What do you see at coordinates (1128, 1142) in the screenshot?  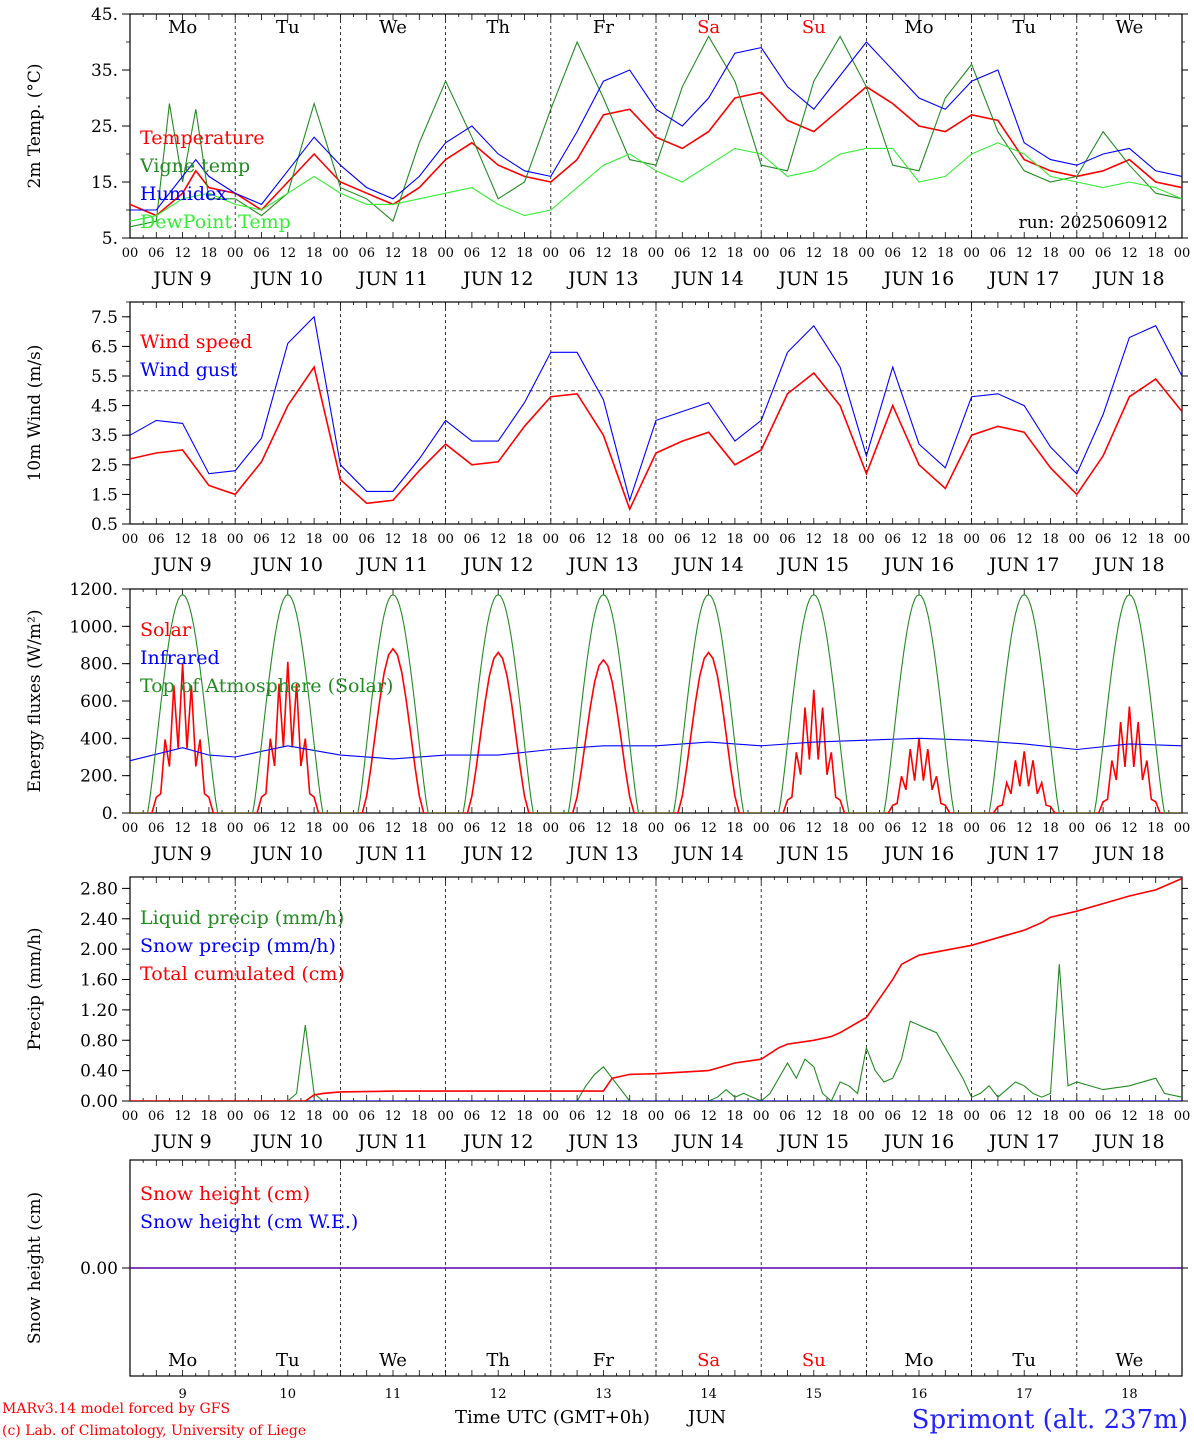 I see `date-label: JUN 18` at bounding box center [1128, 1142].